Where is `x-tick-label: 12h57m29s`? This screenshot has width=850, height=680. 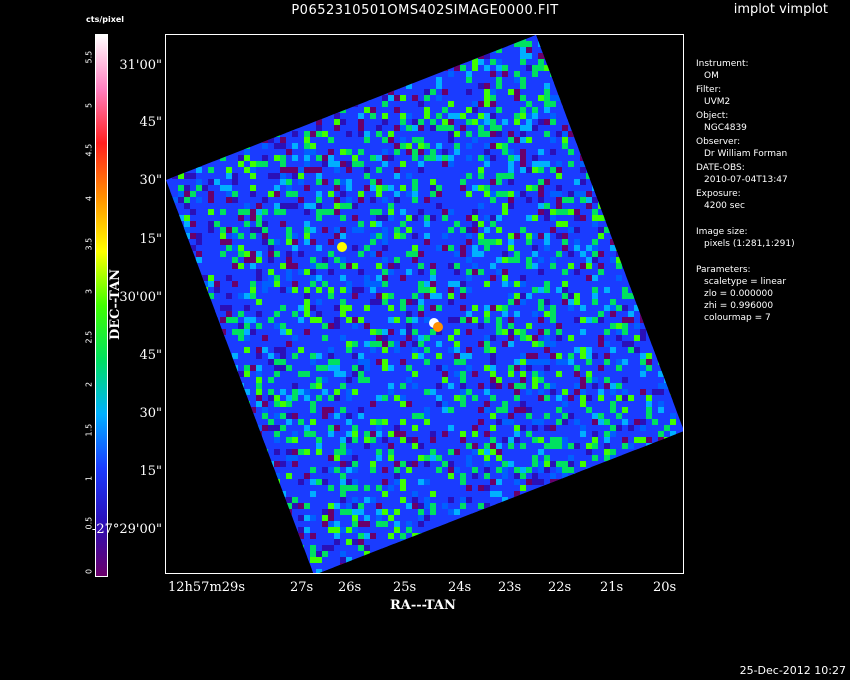
x-tick-label: 12h57m29s is located at coordinates (206, 587).